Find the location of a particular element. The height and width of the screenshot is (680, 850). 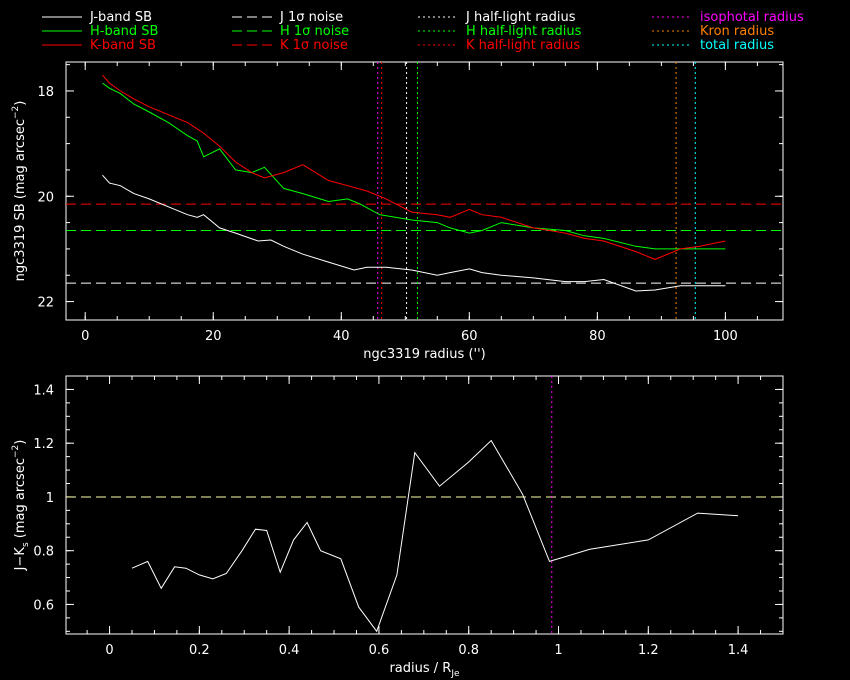

legend-label: K 1σ noise is located at coordinates (314, 45).